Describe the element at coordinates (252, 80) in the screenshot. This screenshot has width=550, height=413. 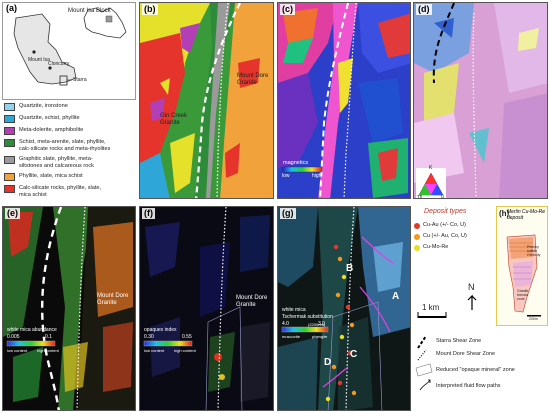
I see `mount-dore-granite-label: Mount Dore Granite` at that location.